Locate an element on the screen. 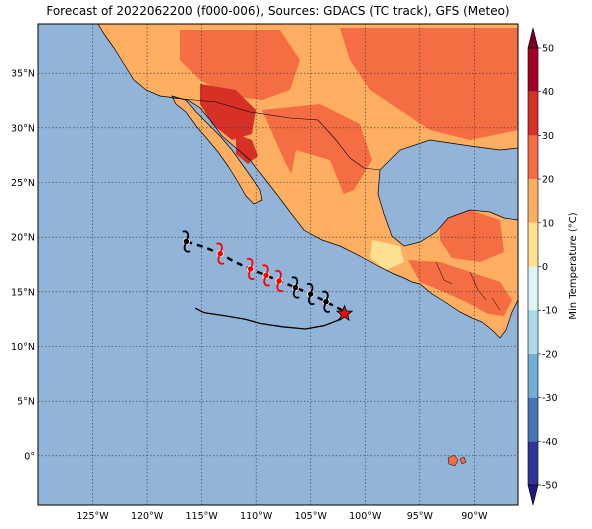 The width and height of the screenshot is (592, 529). lat-tick-label: 10°N is located at coordinates (23, 347).